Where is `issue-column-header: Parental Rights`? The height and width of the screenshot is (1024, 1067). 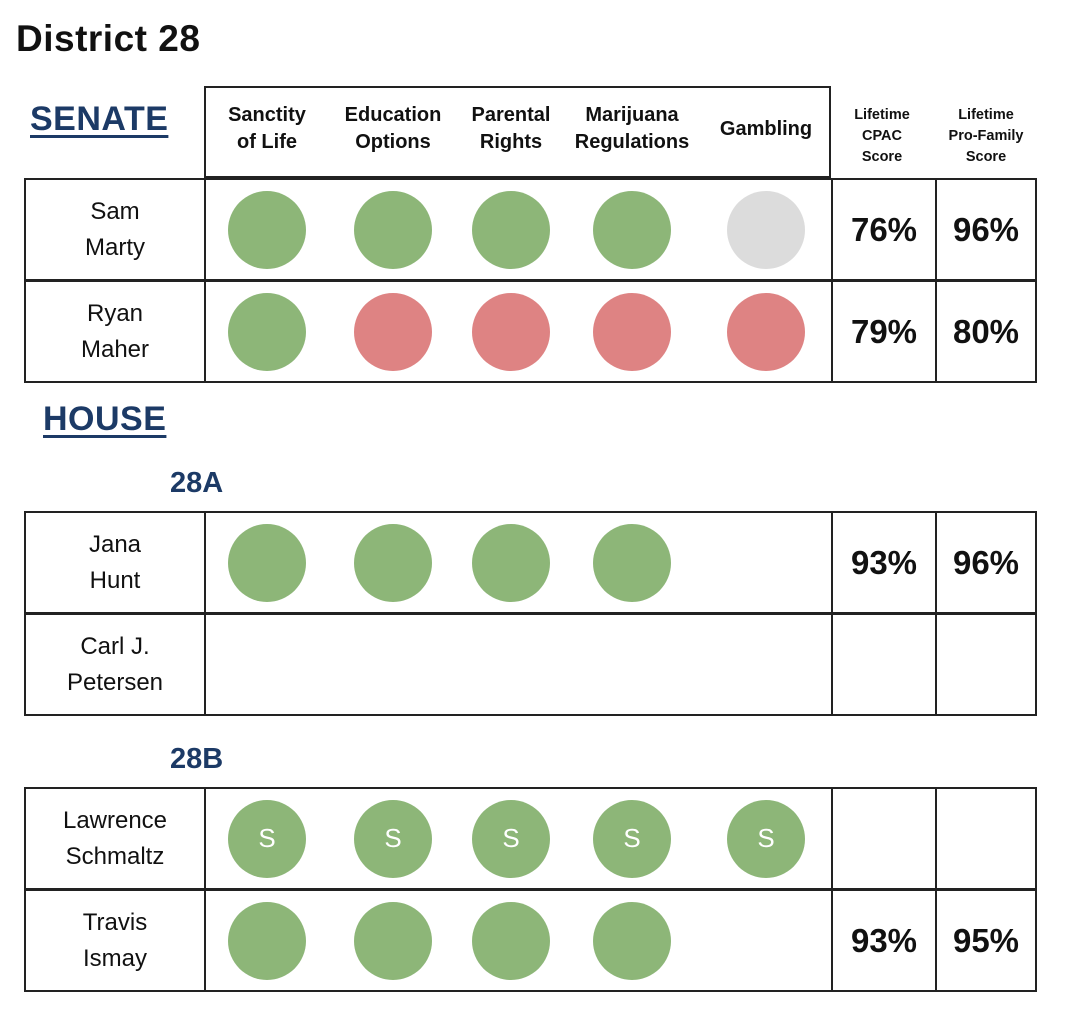
issue-column-header: Parental Rights is located at coordinates (511, 129).